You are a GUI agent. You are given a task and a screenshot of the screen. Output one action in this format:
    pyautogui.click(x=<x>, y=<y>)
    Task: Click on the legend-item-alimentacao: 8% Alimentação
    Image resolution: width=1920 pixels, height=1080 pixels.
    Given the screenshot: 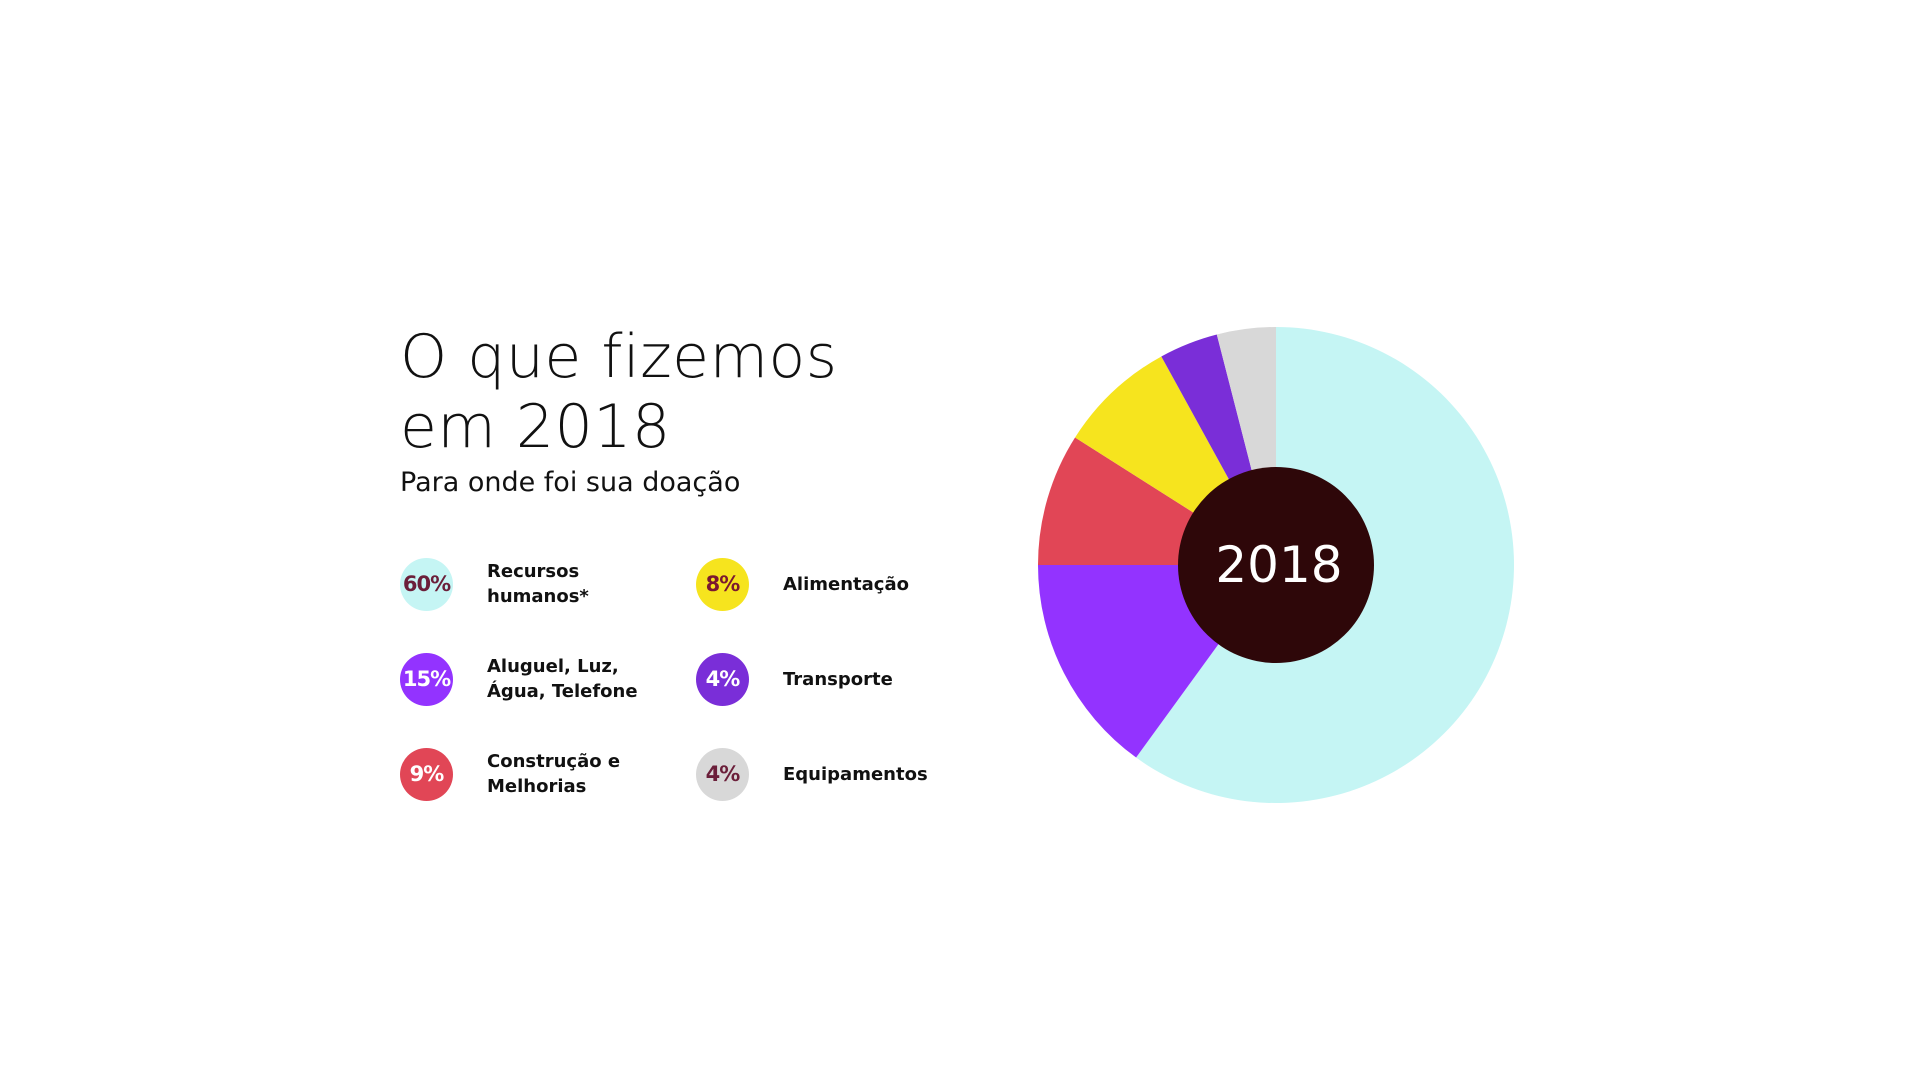 What is the action you would take?
    pyautogui.click(x=841, y=584)
    